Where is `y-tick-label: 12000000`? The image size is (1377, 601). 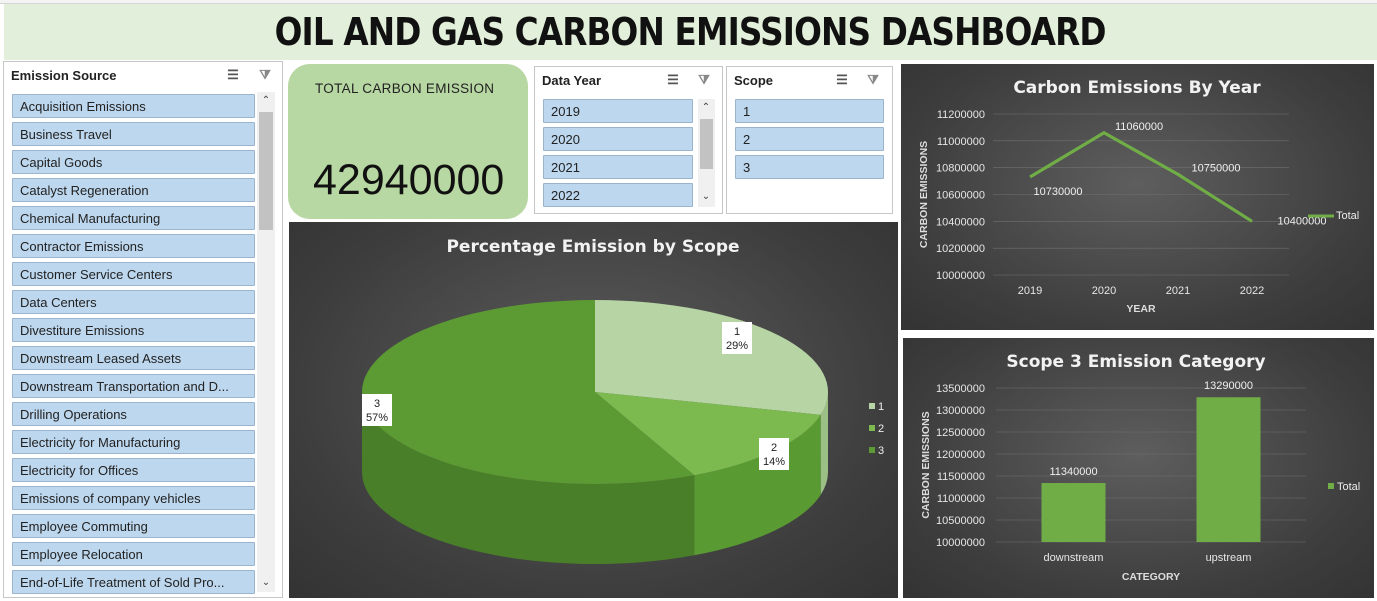
y-tick-label: 12000000 is located at coordinates (960, 455).